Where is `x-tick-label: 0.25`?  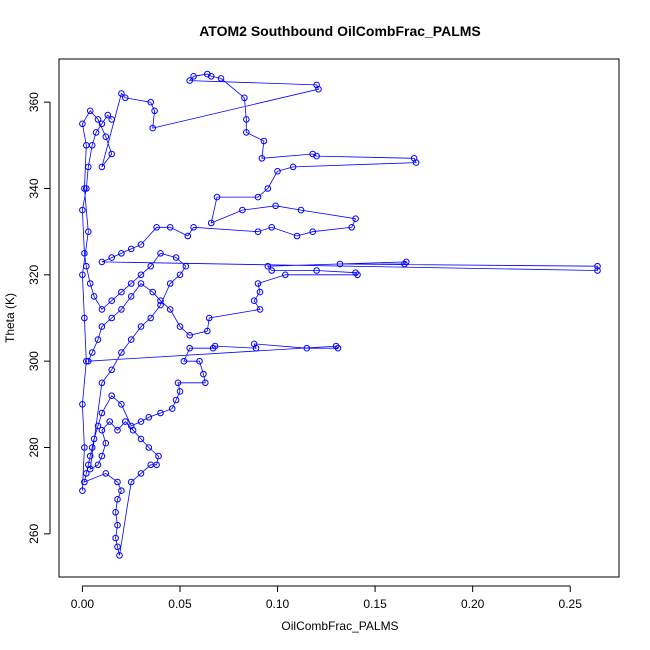 x-tick-label: 0.25 is located at coordinates (571, 604).